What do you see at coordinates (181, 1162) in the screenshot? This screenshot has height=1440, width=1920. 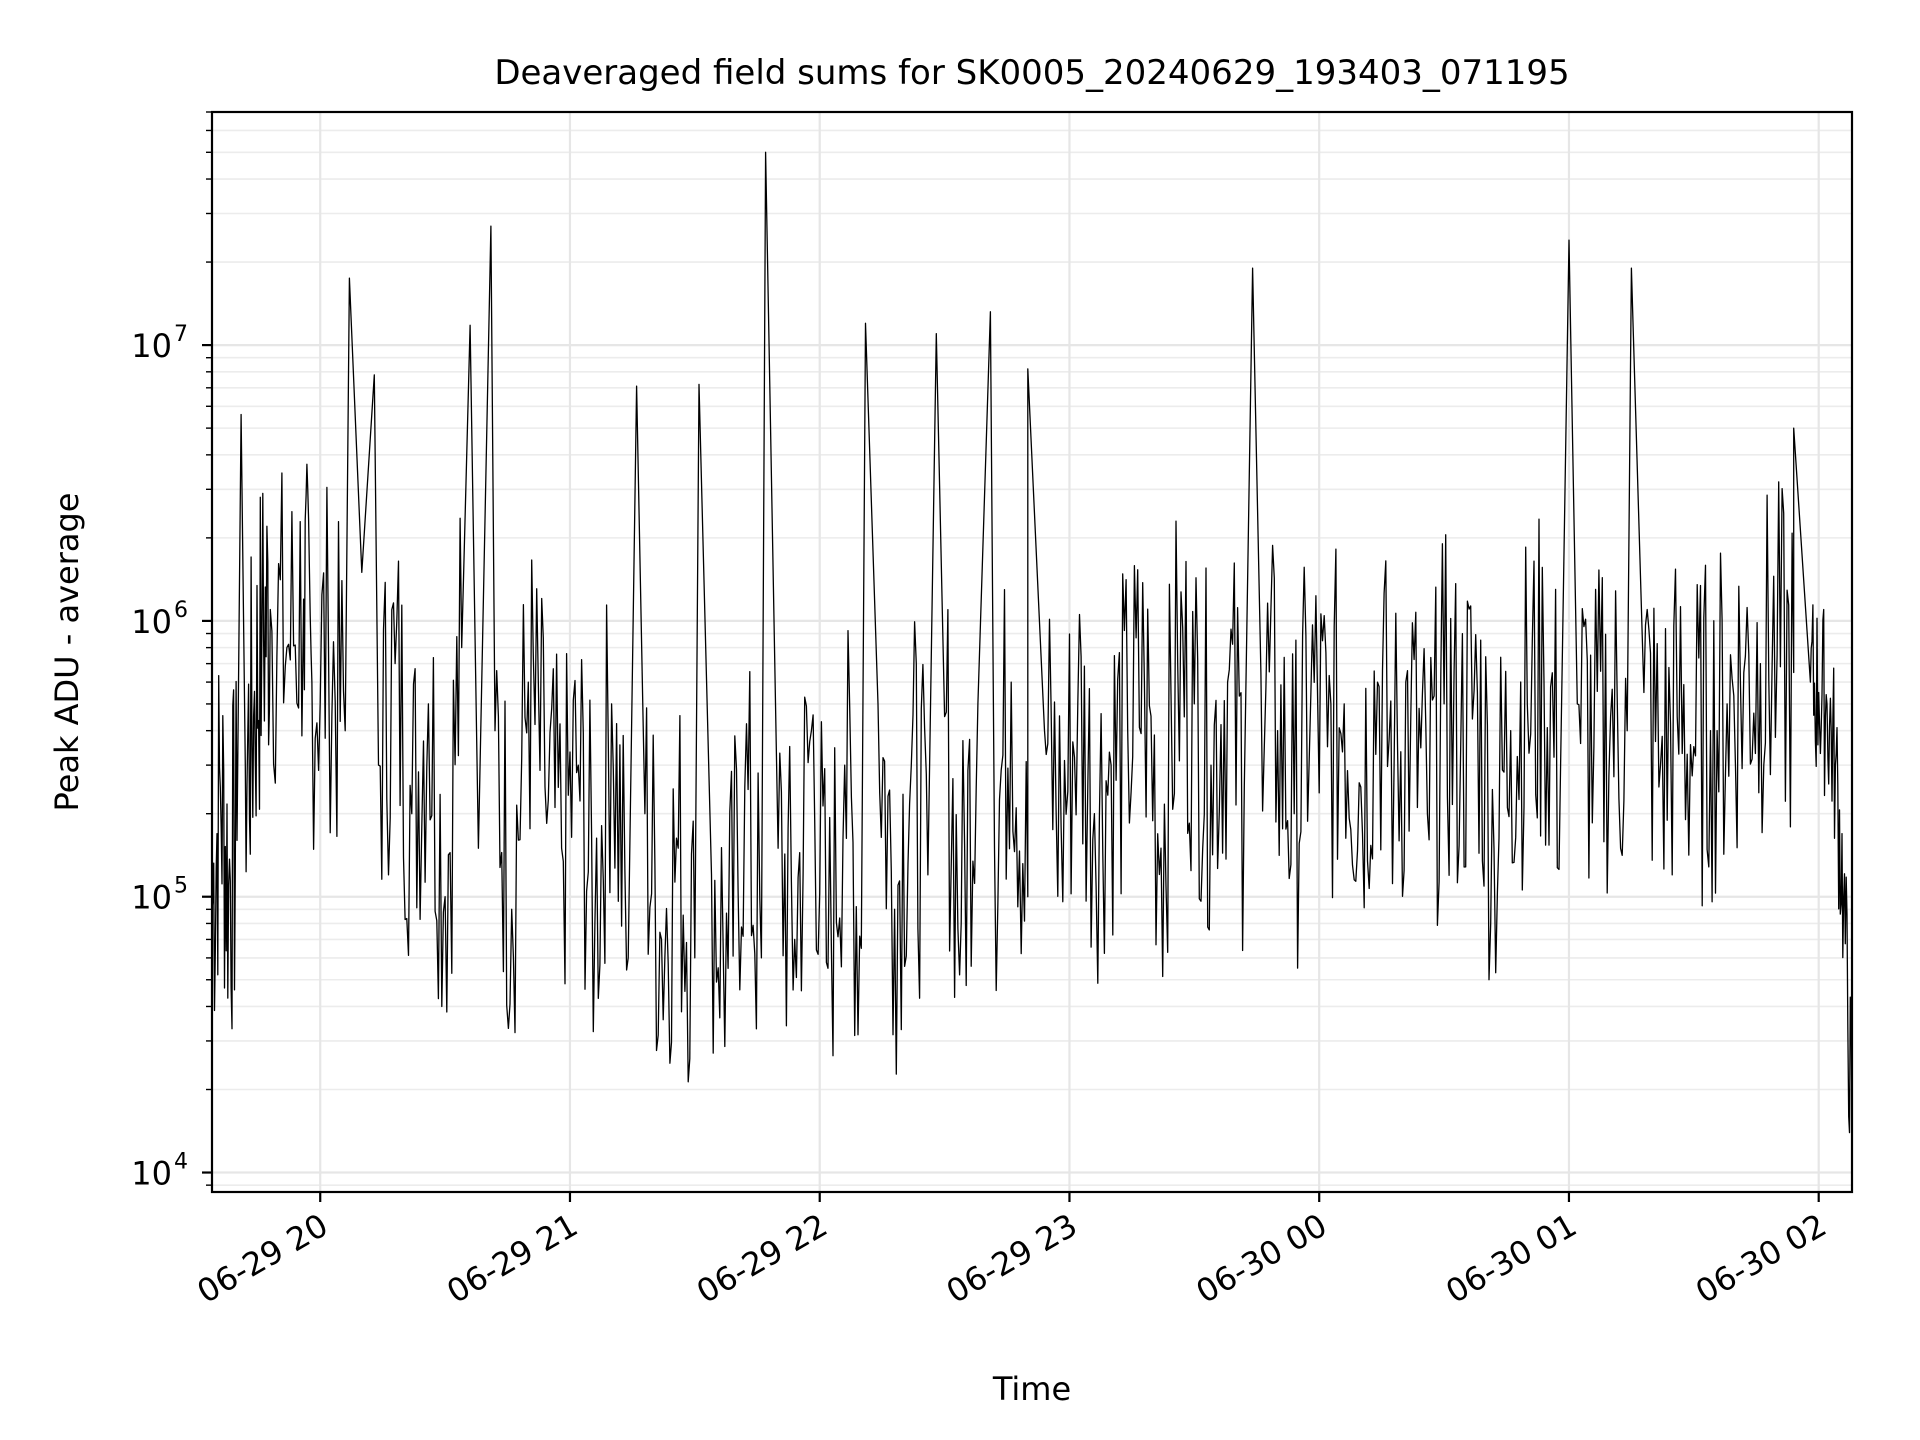 I see `y-tick-exponent: 4` at bounding box center [181, 1162].